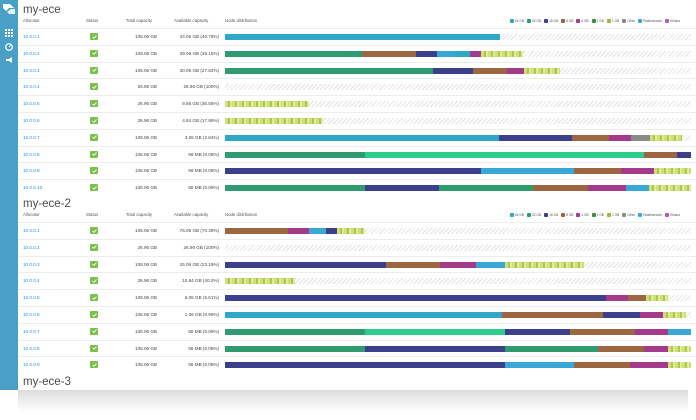 The height and width of the screenshot is (420, 696). Describe the element at coordinates (9, 47) in the screenshot. I see `dashboard-icon` at that location.